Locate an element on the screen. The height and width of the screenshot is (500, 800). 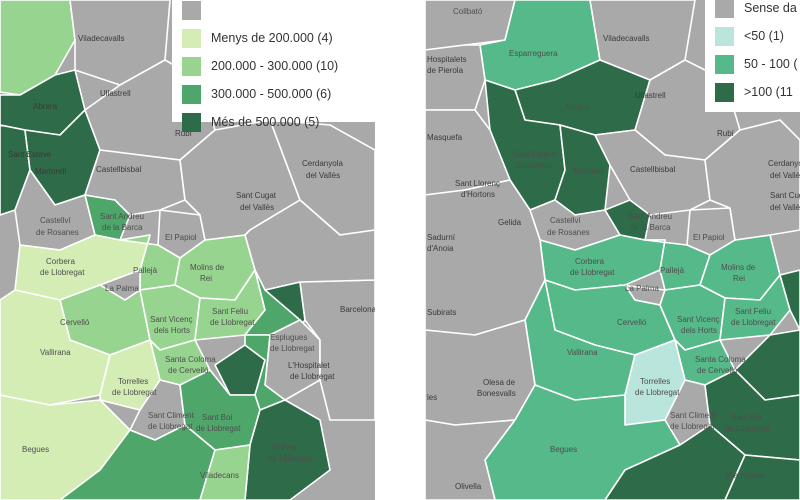
label-sant-llorenc: Sant Llorenç is located at coordinates (477, 183).